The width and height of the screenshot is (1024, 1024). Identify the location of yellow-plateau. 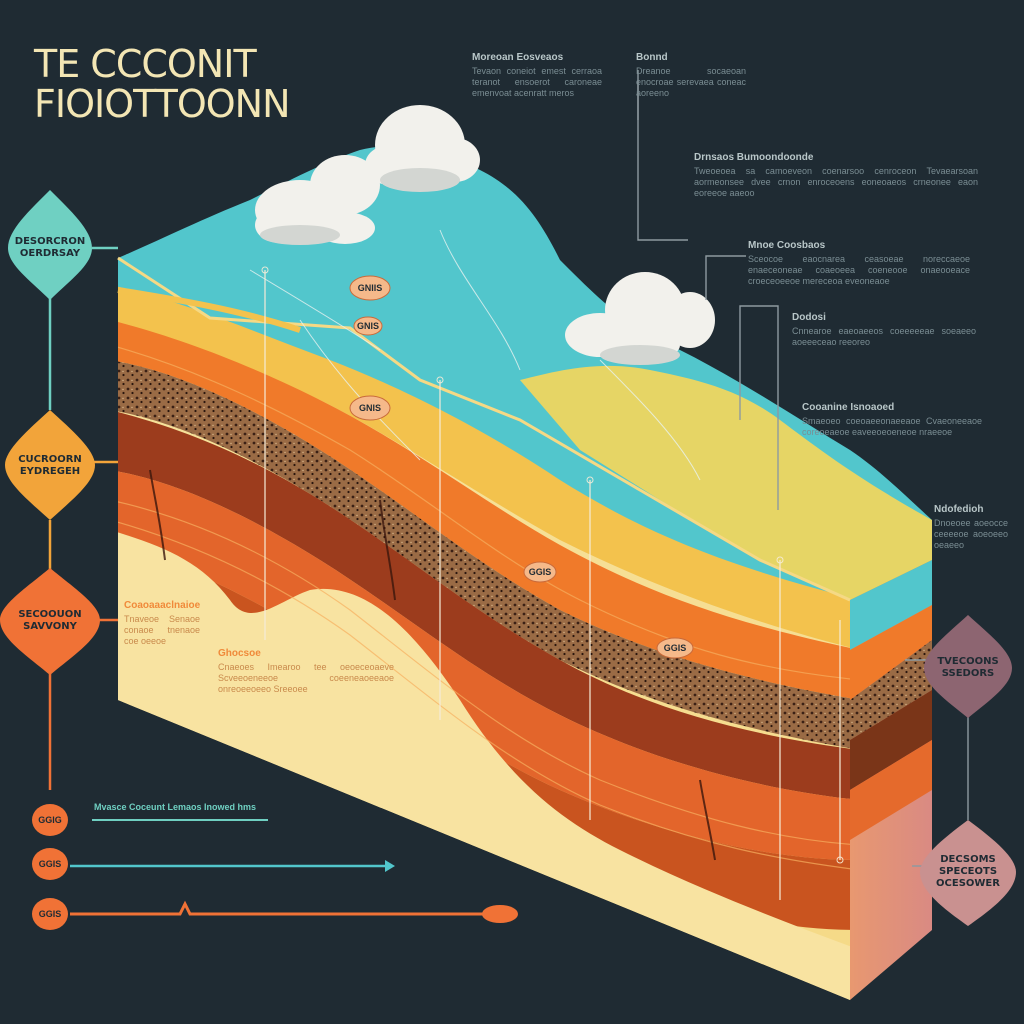
(726, 482).